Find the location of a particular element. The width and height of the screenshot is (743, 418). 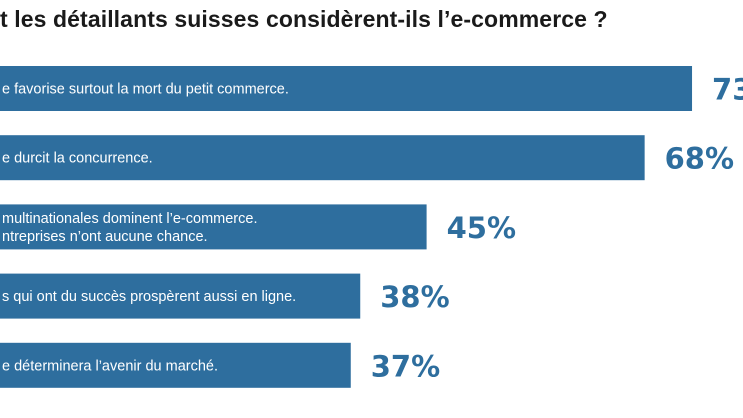

bar-category-label: e durcit la concurrence. is located at coordinates (77, 159).